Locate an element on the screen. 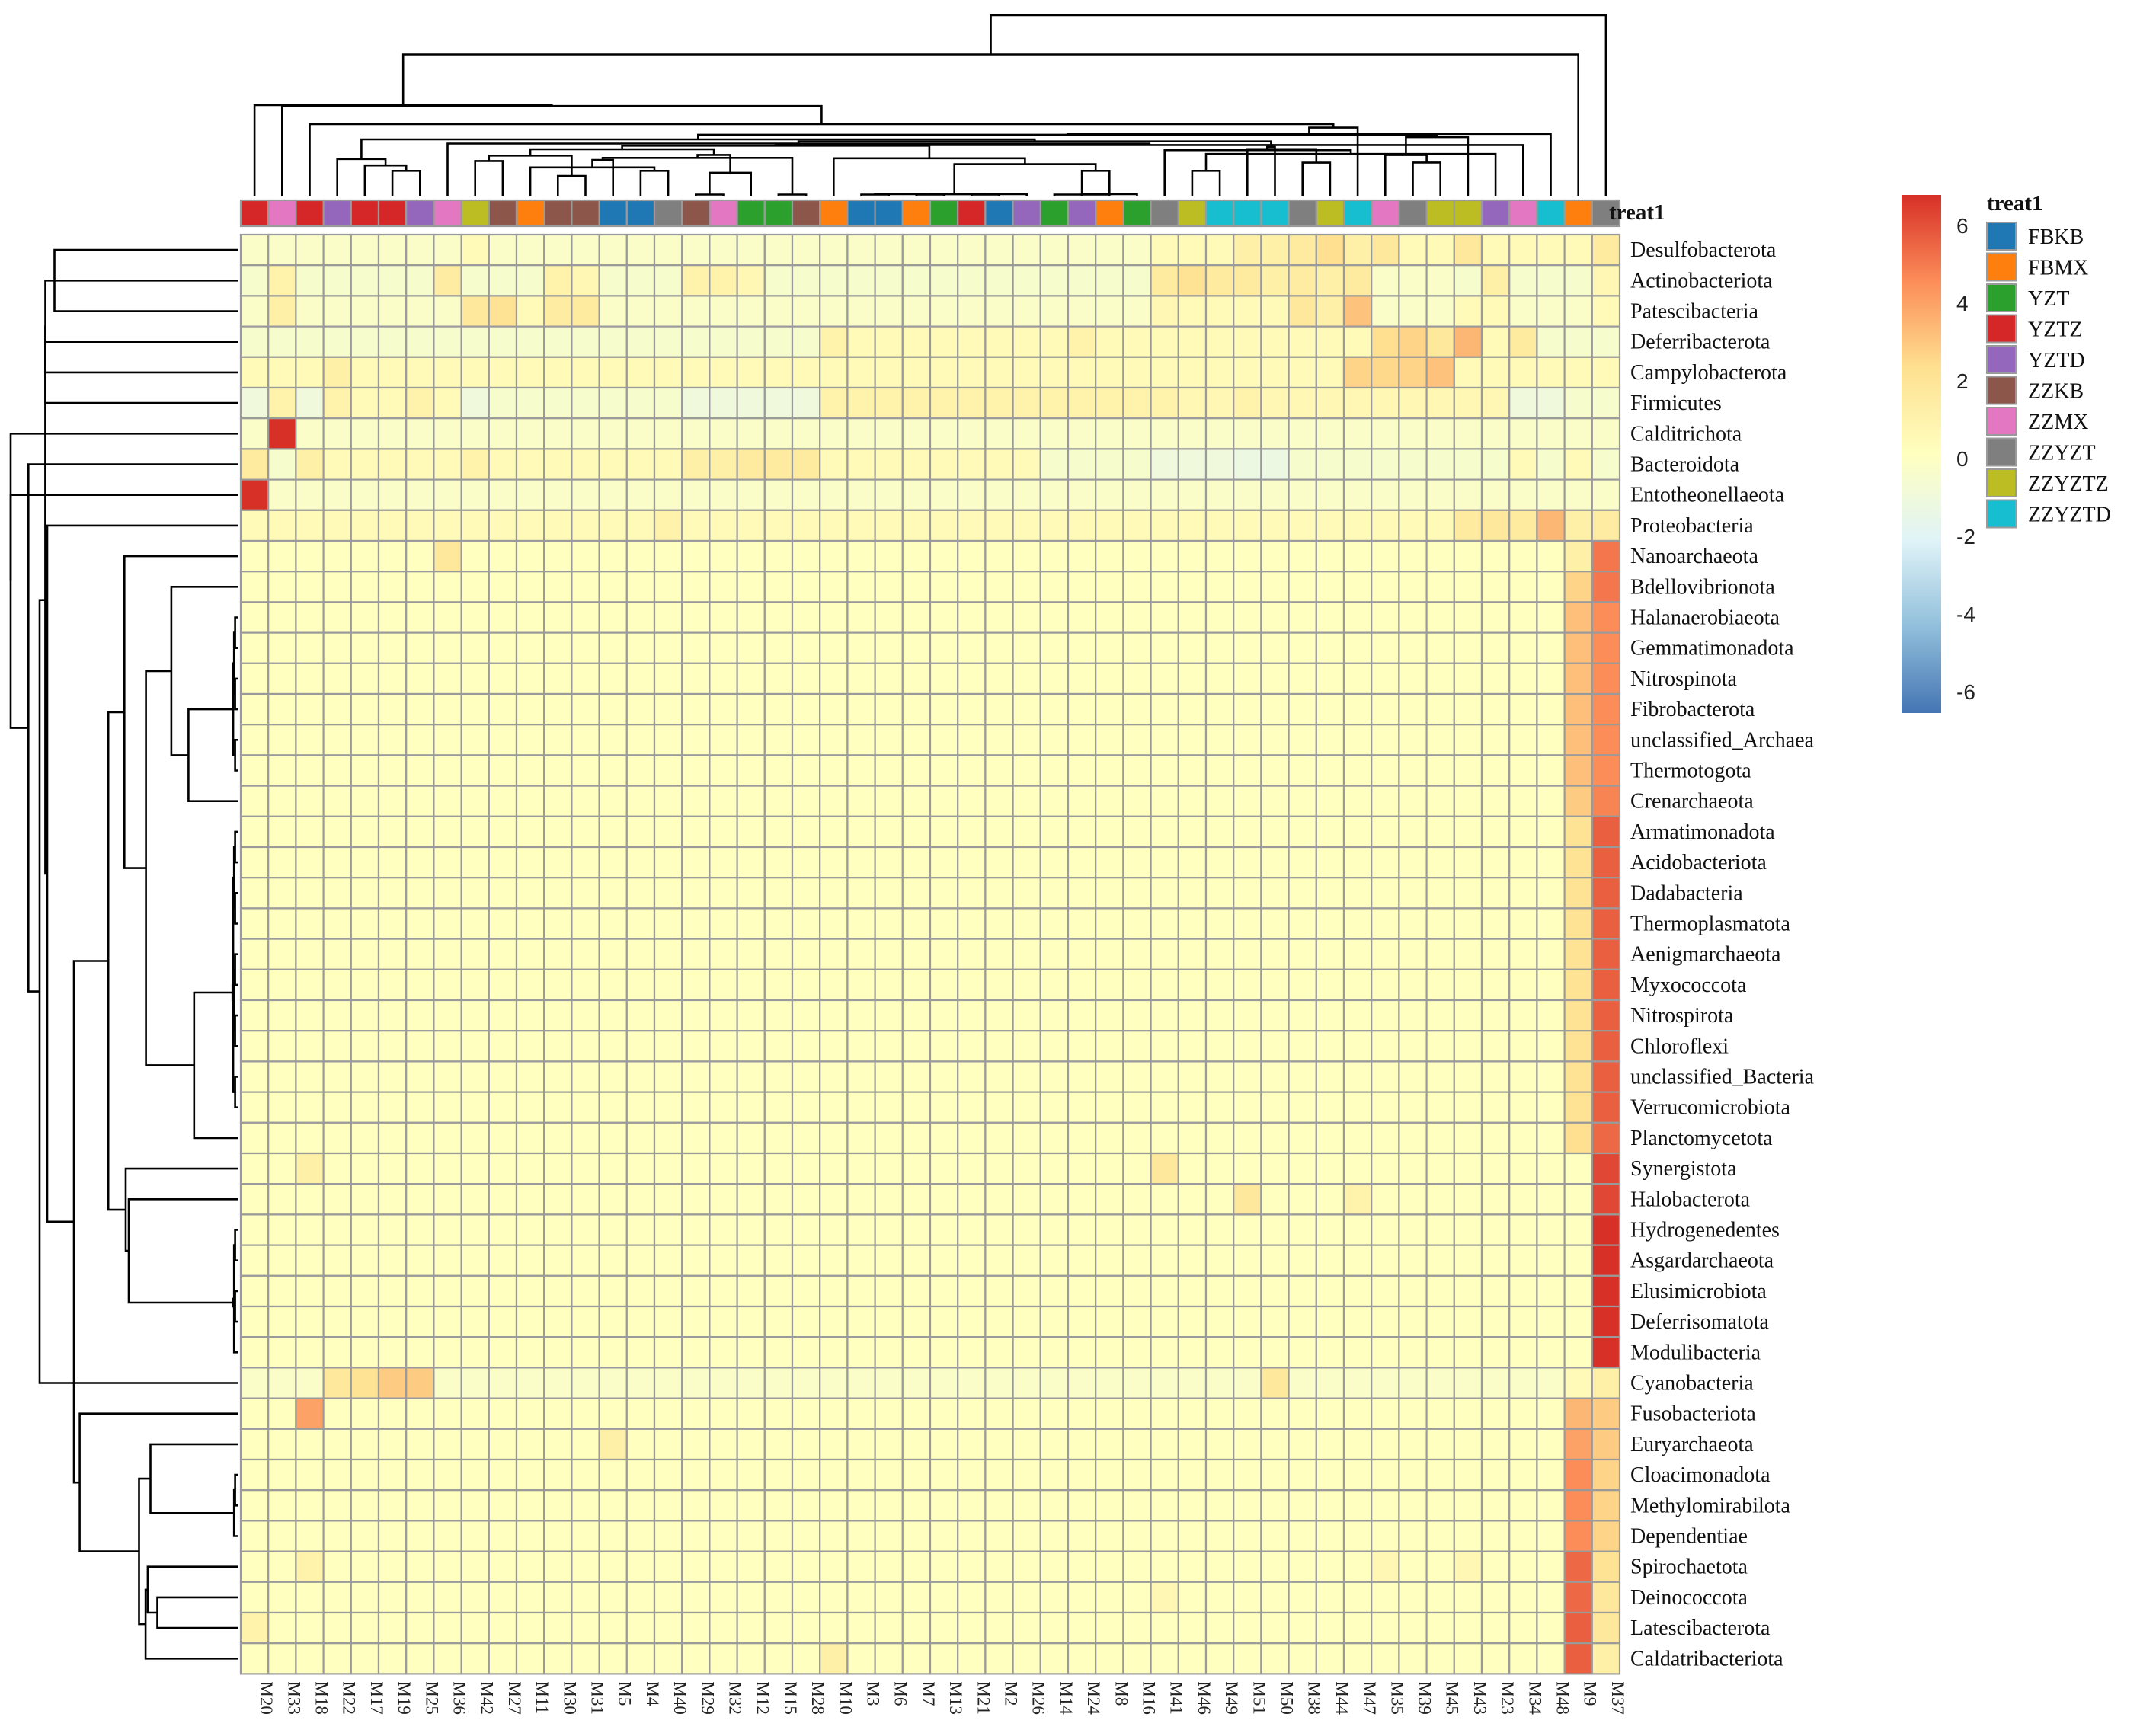  row-label: Acidobacteriota is located at coordinates (1698, 862).